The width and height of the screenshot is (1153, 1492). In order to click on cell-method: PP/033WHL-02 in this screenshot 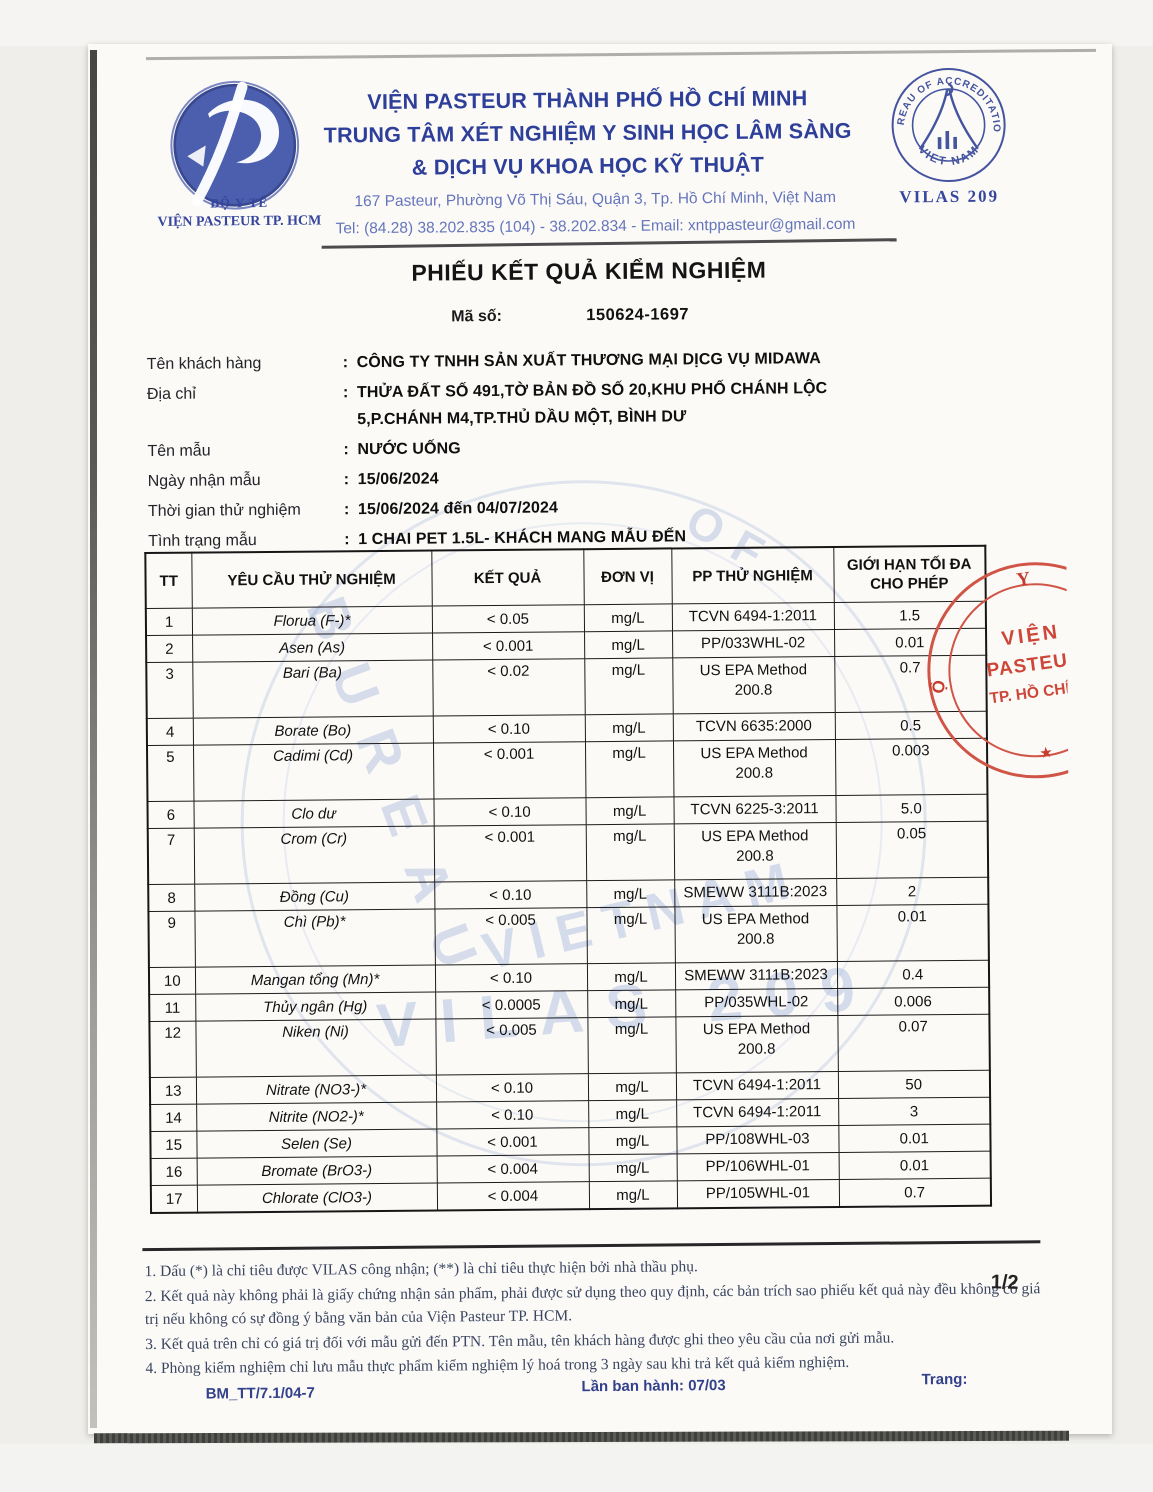, I will do `click(753, 643)`.